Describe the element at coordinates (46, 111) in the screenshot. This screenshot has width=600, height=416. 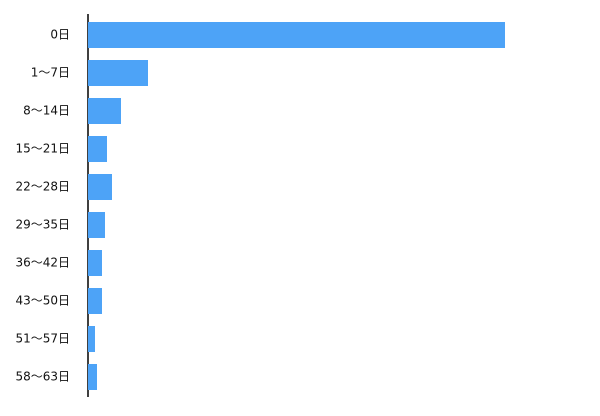
I see `y-tick-label: 8〜14日` at that location.